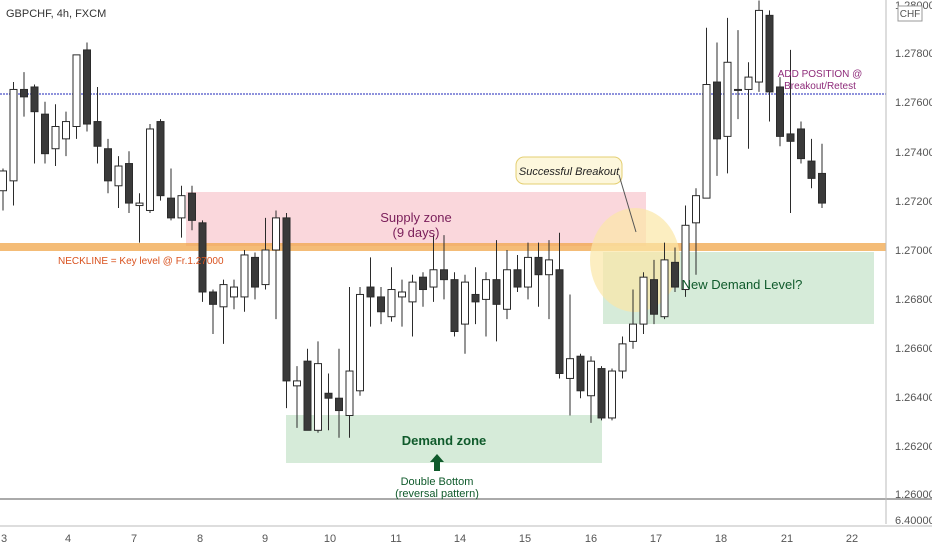 The width and height of the screenshot is (932, 555). I want to click on y-tick-label: 1.27400, so click(913, 153).